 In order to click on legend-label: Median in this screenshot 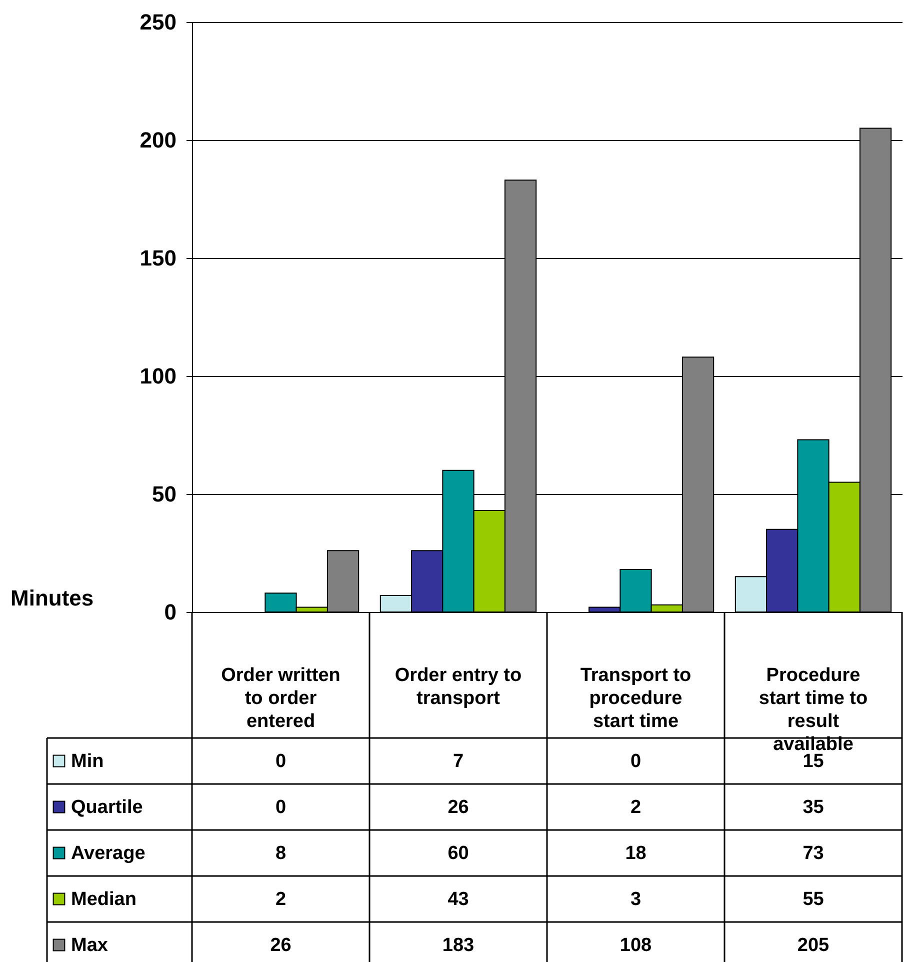, I will do `click(103, 899)`.